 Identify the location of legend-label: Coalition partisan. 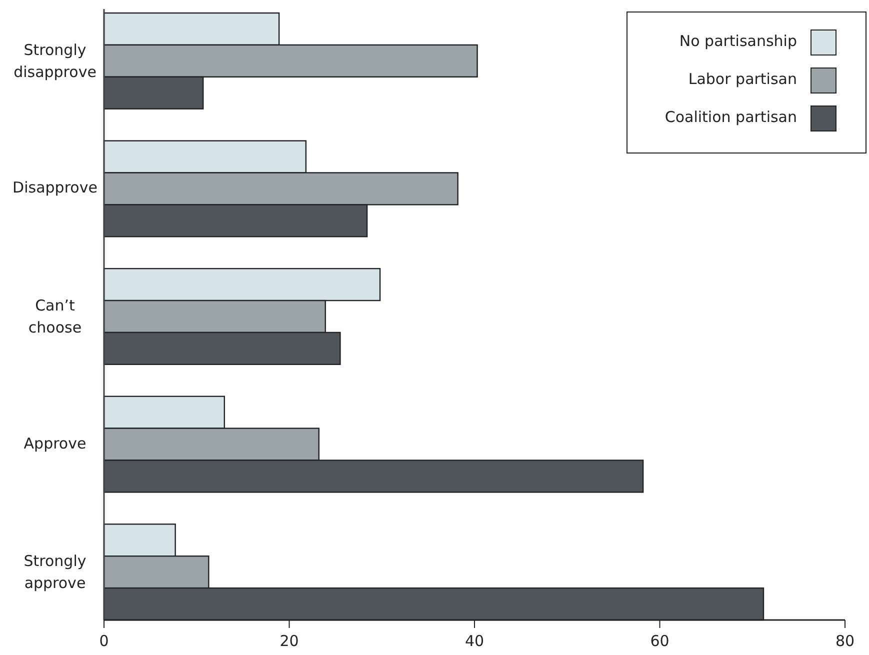
(730, 117).